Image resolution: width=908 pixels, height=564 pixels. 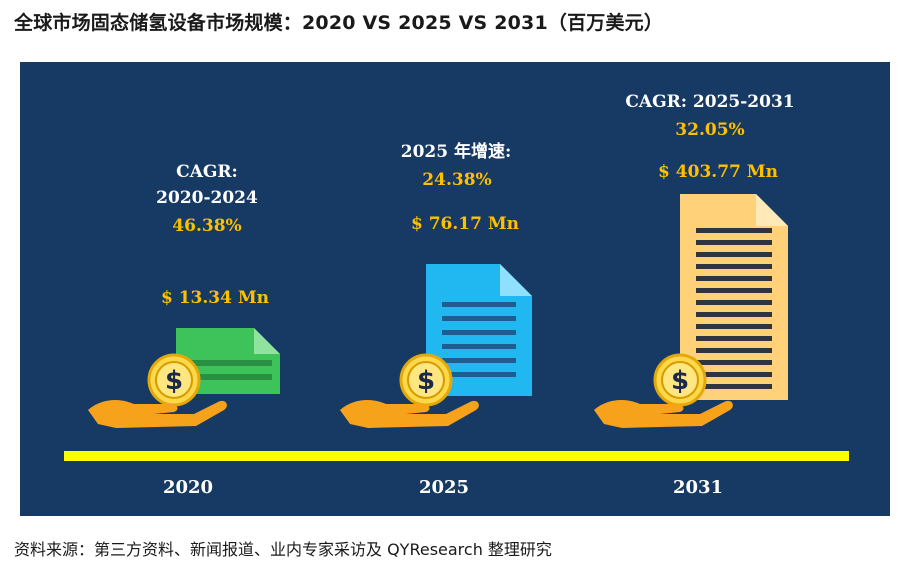 I want to click on growth-title-2031: CAGR: 2025-2031, so click(x=710, y=102).